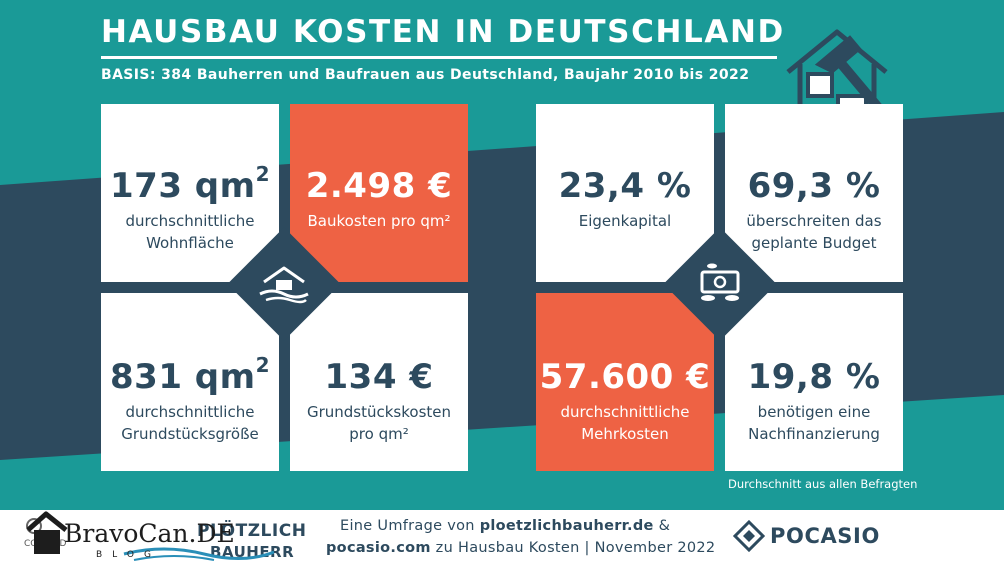  I want to click on stat-value: 19,8 %, so click(814, 377).